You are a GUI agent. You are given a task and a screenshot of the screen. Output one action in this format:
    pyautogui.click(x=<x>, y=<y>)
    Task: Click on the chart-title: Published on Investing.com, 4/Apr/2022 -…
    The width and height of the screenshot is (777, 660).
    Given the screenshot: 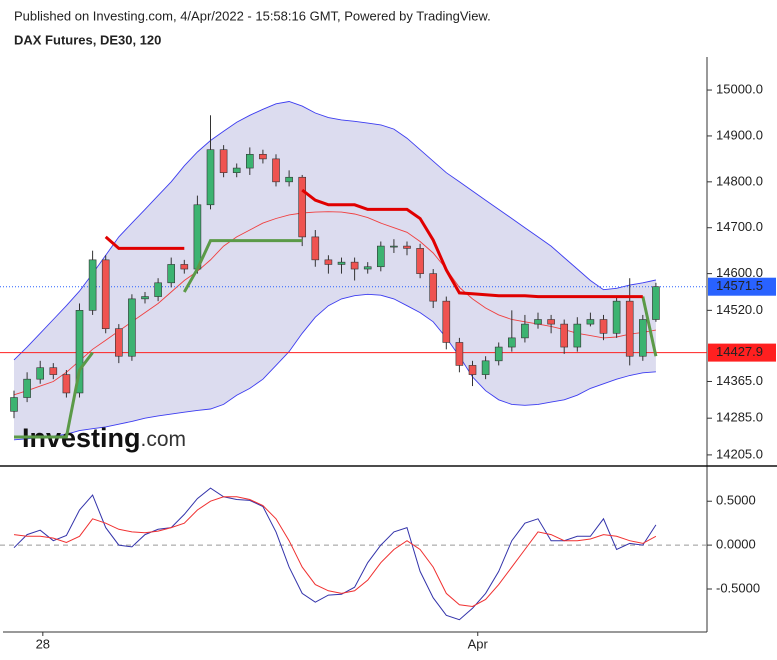 What is the action you would take?
    pyautogui.click(x=252, y=15)
    